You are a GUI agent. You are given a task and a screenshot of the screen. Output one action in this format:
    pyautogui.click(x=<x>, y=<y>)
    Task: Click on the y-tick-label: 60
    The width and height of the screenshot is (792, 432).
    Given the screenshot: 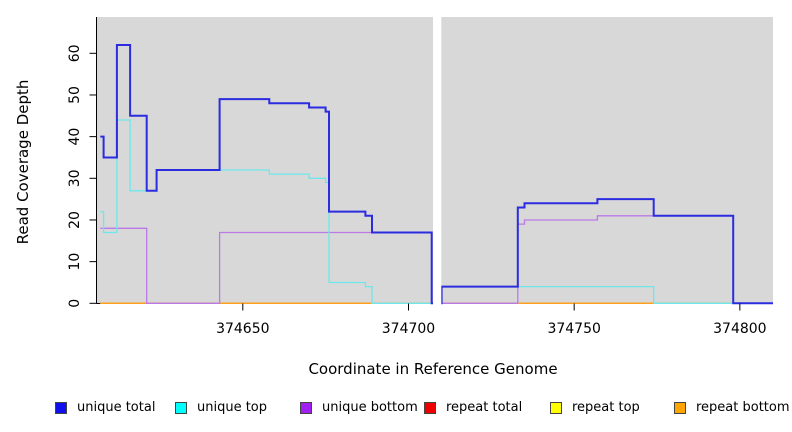 What is the action you would take?
    pyautogui.click(x=75, y=53)
    